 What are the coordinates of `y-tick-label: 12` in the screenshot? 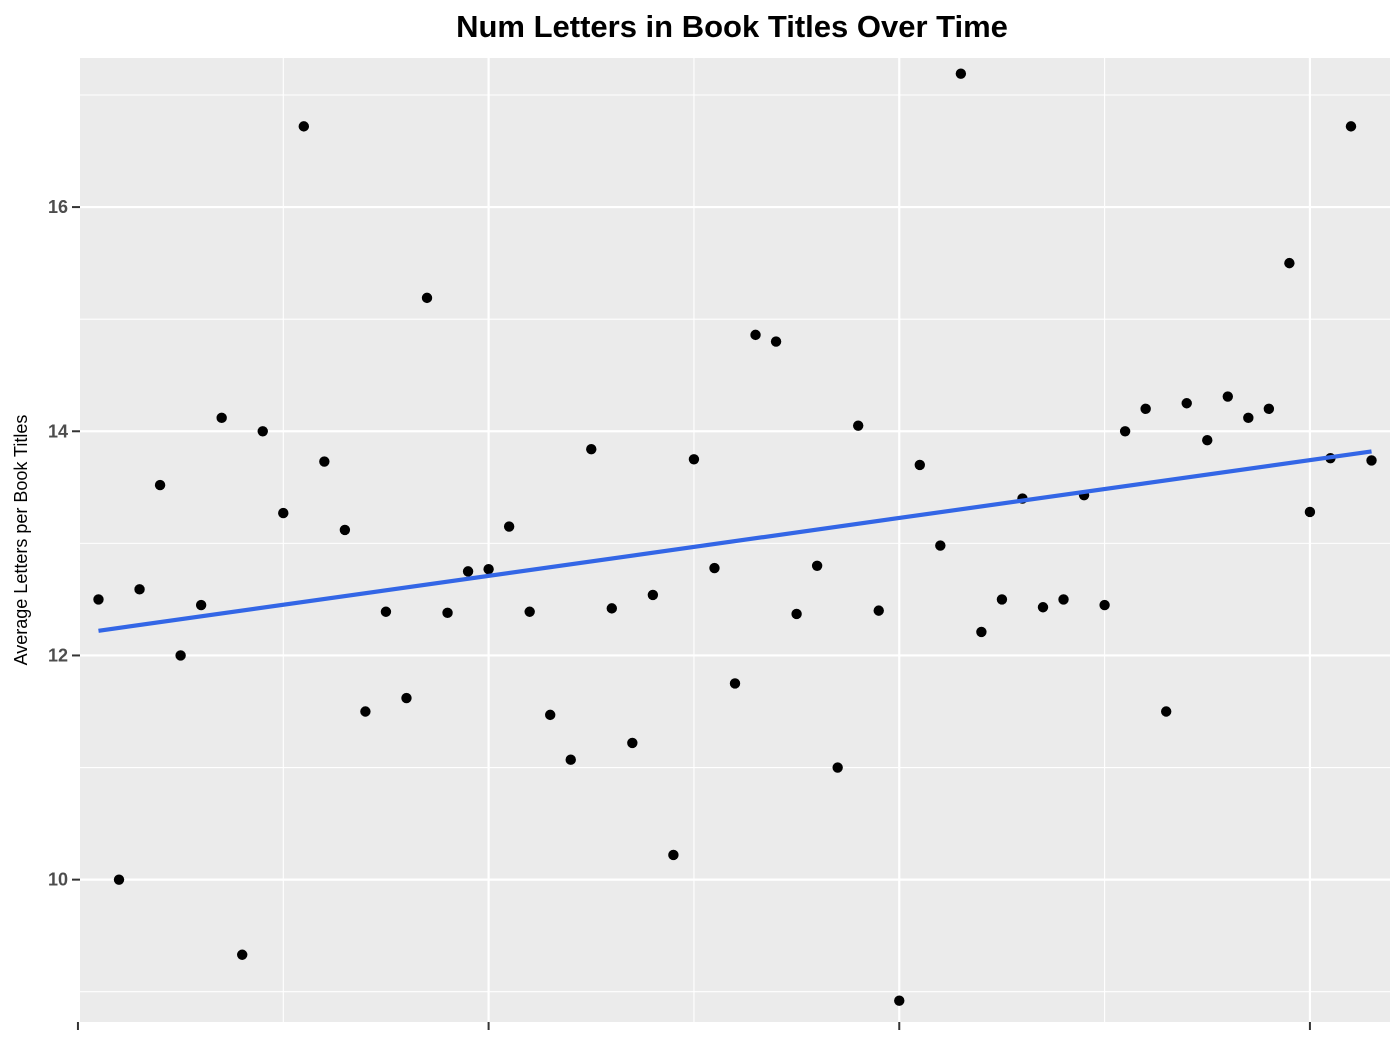 It's located at (58, 655).